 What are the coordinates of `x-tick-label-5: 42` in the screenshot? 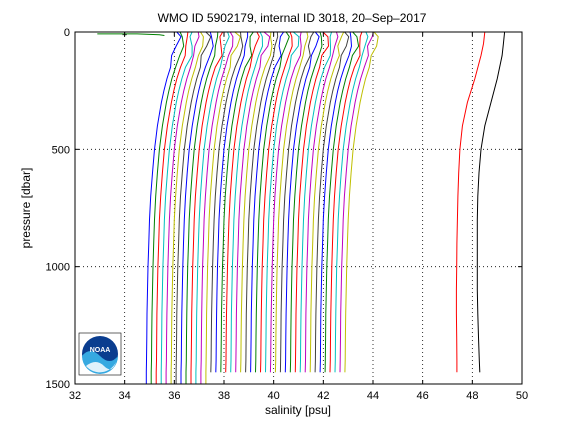 It's located at (323, 396).